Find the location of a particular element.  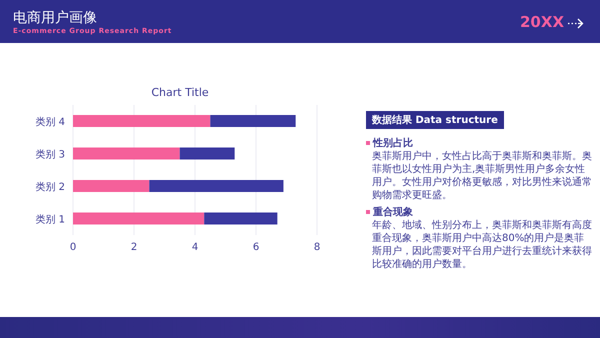

text: 性别占比 is located at coordinates (393, 143).